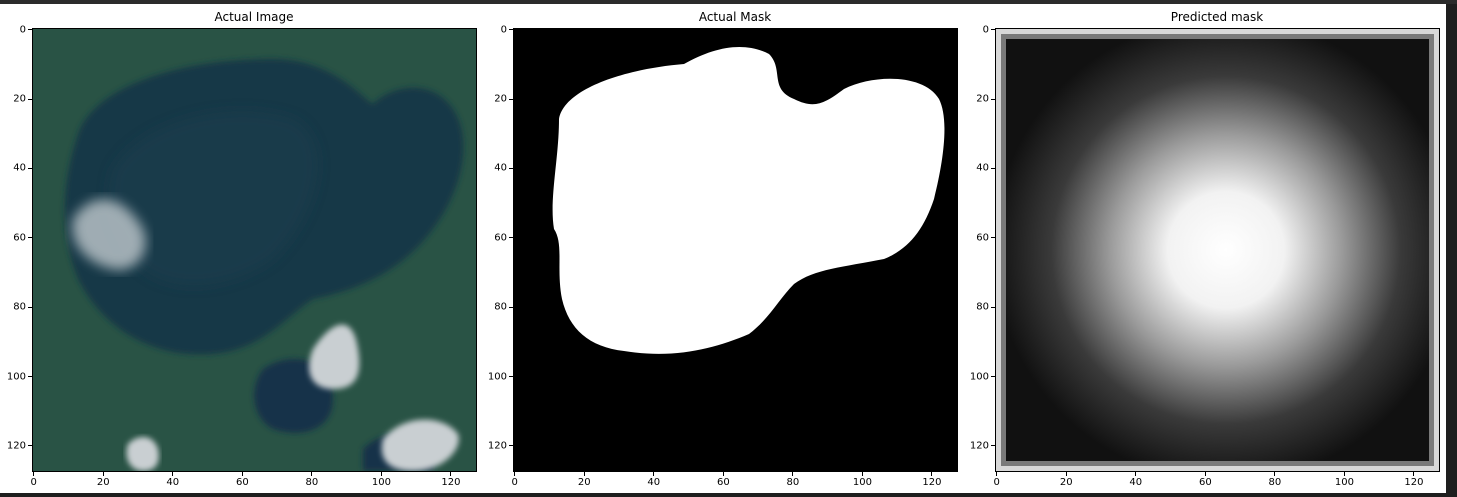  Describe the element at coordinates (728, 2) in the screenshot. I see `window-top-bar` at that location.